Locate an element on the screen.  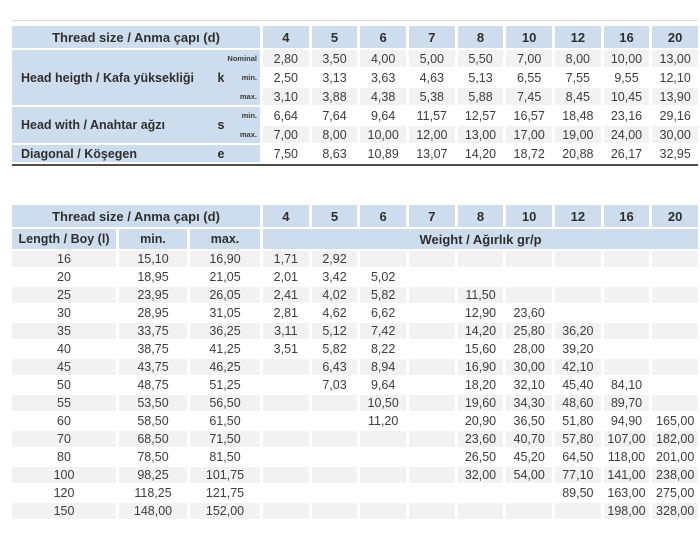
weight-cell: 16,90 is located at coordinates (480, 367).